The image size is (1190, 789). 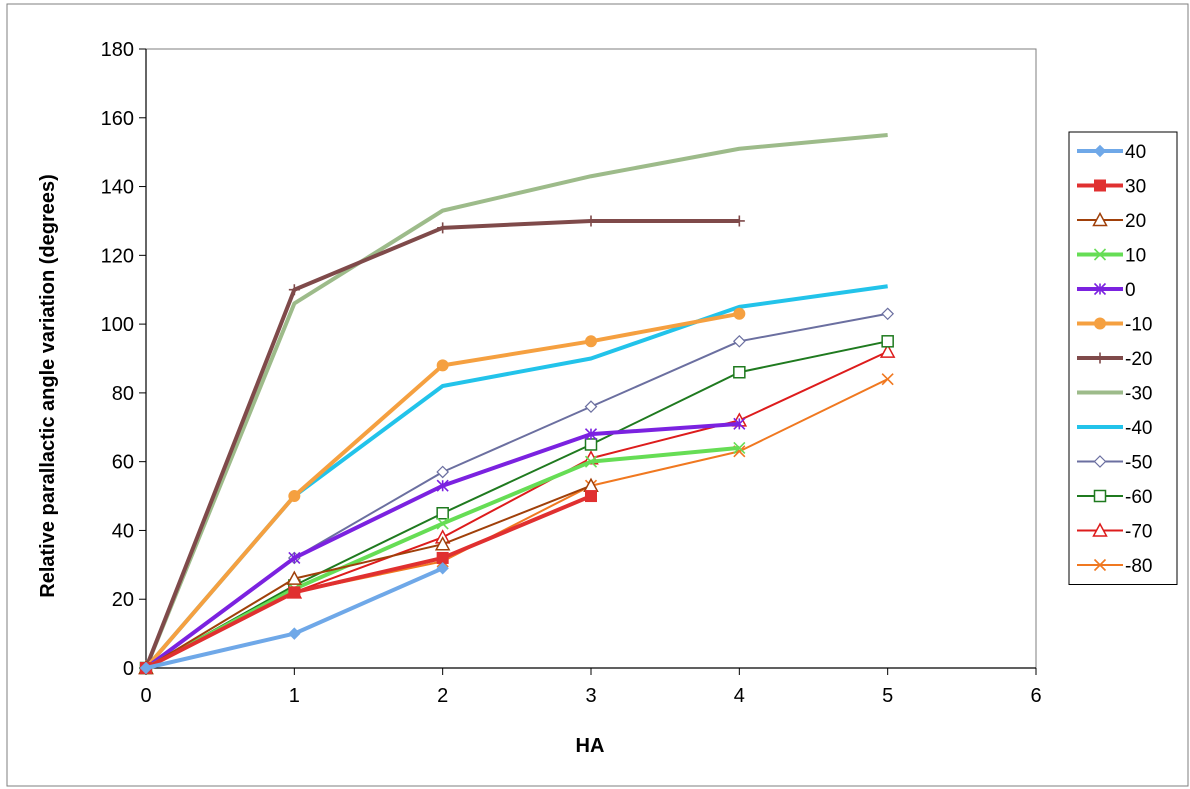 What do you see at coordinates (1111, 152) in the screenshot?
I see `legend-item: 40` at bounding box center [1111, 152].